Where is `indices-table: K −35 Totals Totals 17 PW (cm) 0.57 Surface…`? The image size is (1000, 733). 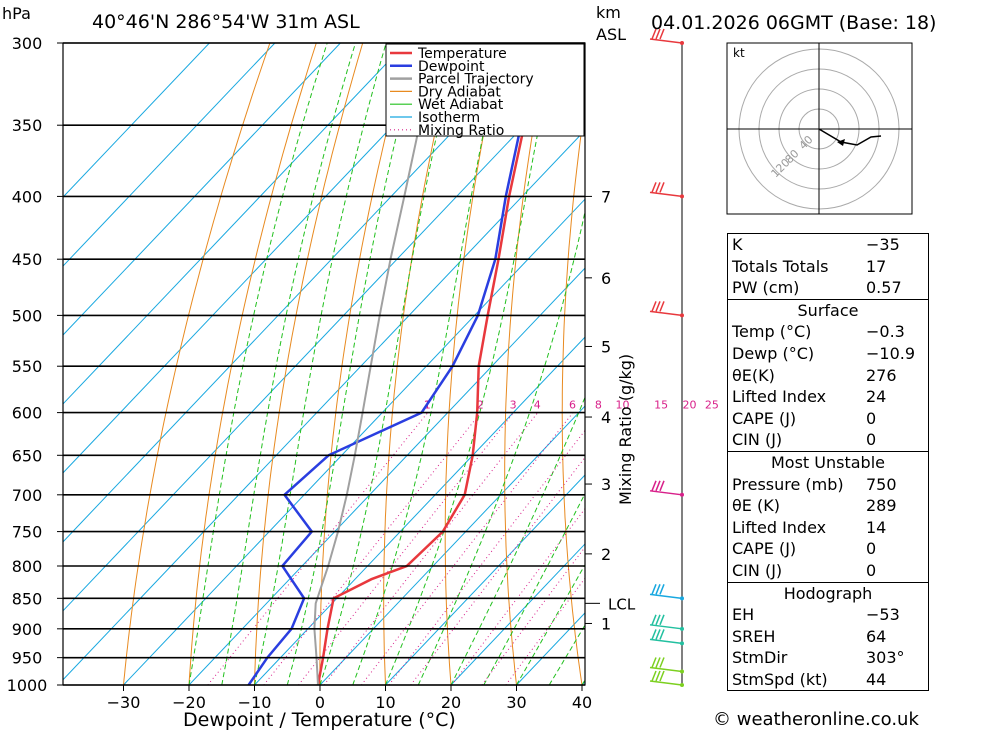 indices-table: K −35 Totals Totals 17 PW (cm) 0.57 Surface… is located at coordinates (828, 462).